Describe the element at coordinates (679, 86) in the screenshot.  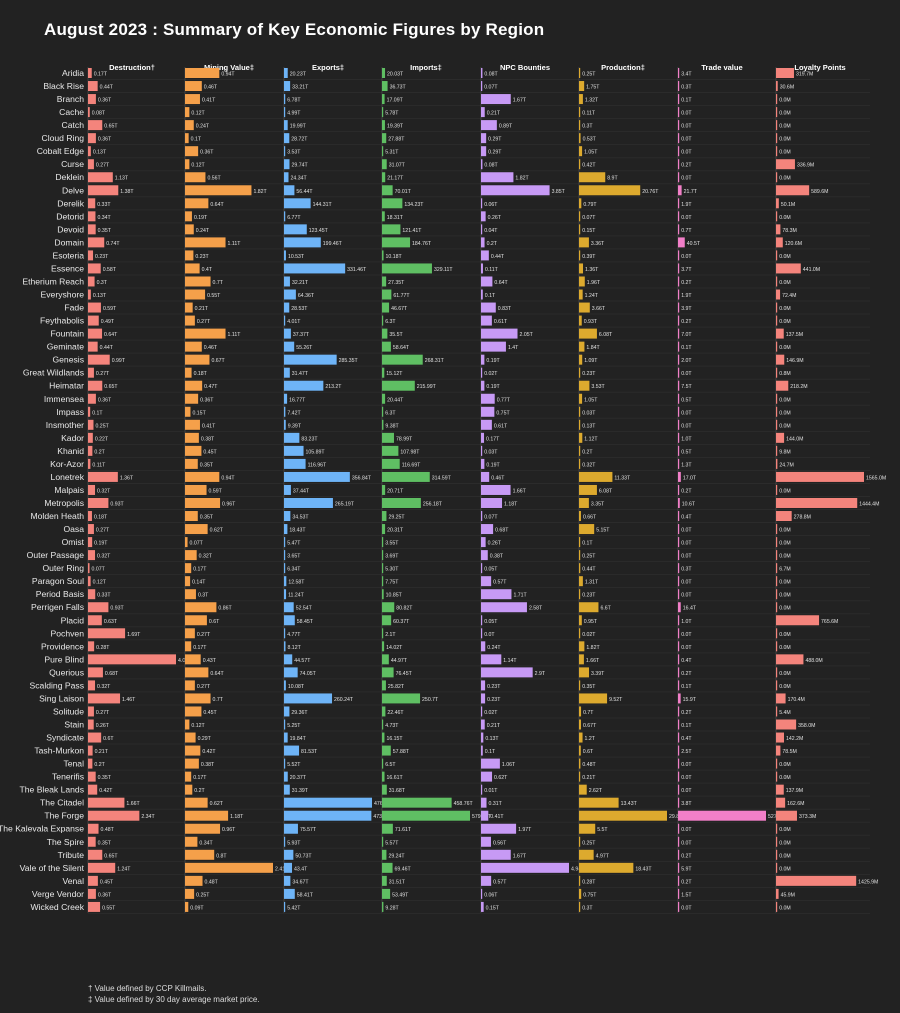
I see `bar-trade-value-black-rise` at that location.